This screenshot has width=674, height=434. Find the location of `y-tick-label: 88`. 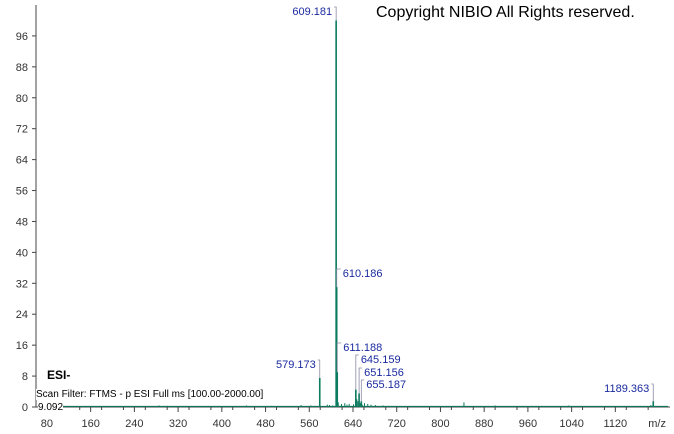

y-tick-label: 88 is located at coordinates (22, 68).